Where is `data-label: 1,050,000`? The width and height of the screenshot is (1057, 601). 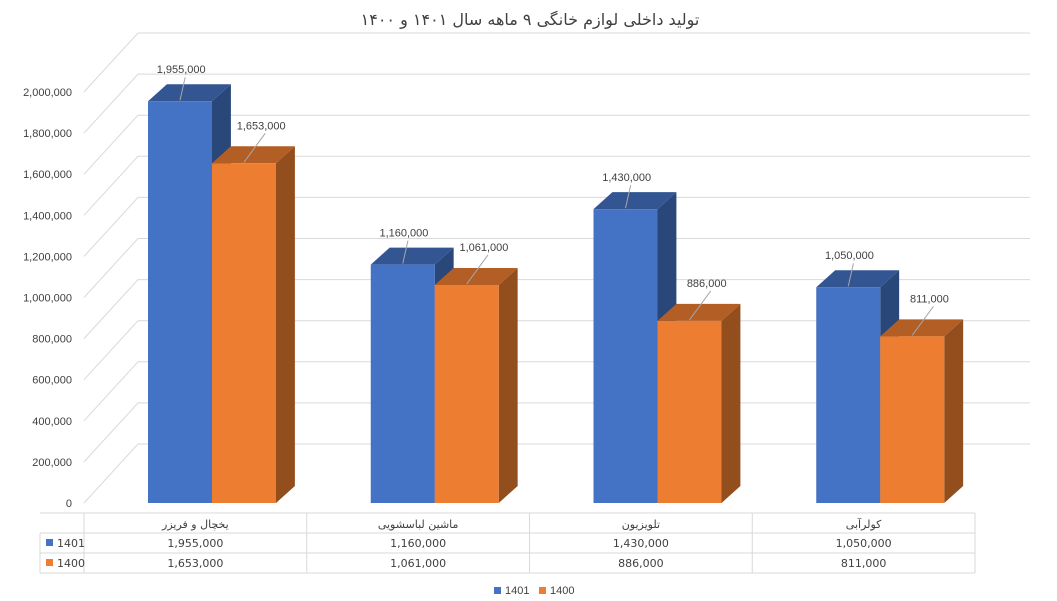
data-label: 1,050,000 is located at coordinates (849, 256).